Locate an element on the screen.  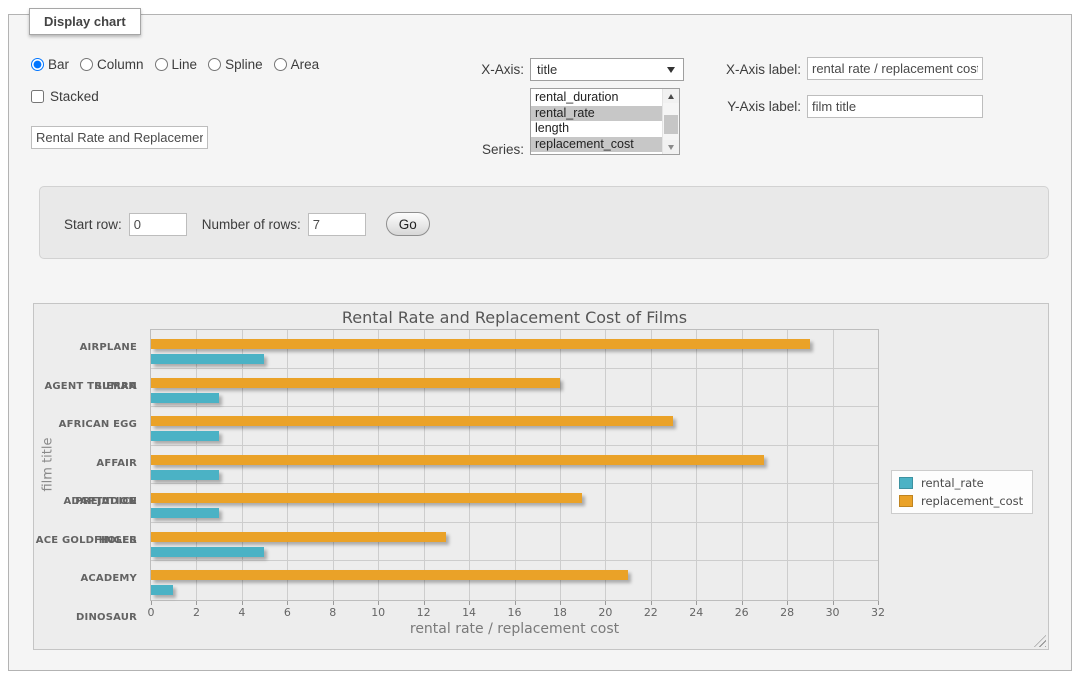
chart-type-option-column: Column is located at coordinates (112, 64).